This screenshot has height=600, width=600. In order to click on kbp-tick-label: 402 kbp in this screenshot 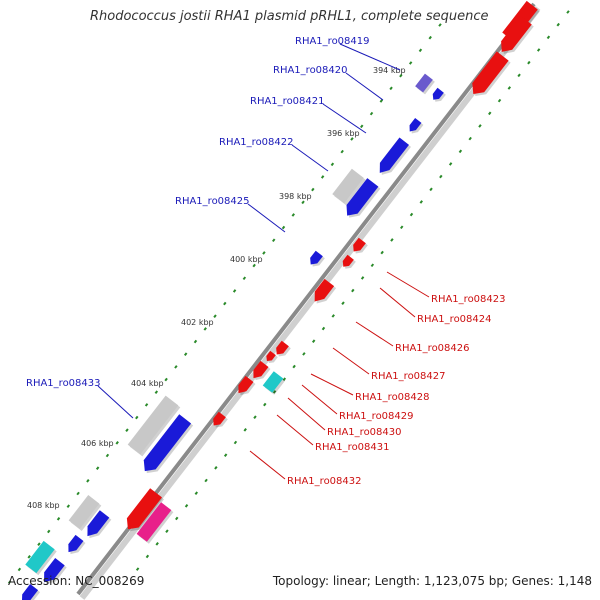, I will do `click(197, 322)`.